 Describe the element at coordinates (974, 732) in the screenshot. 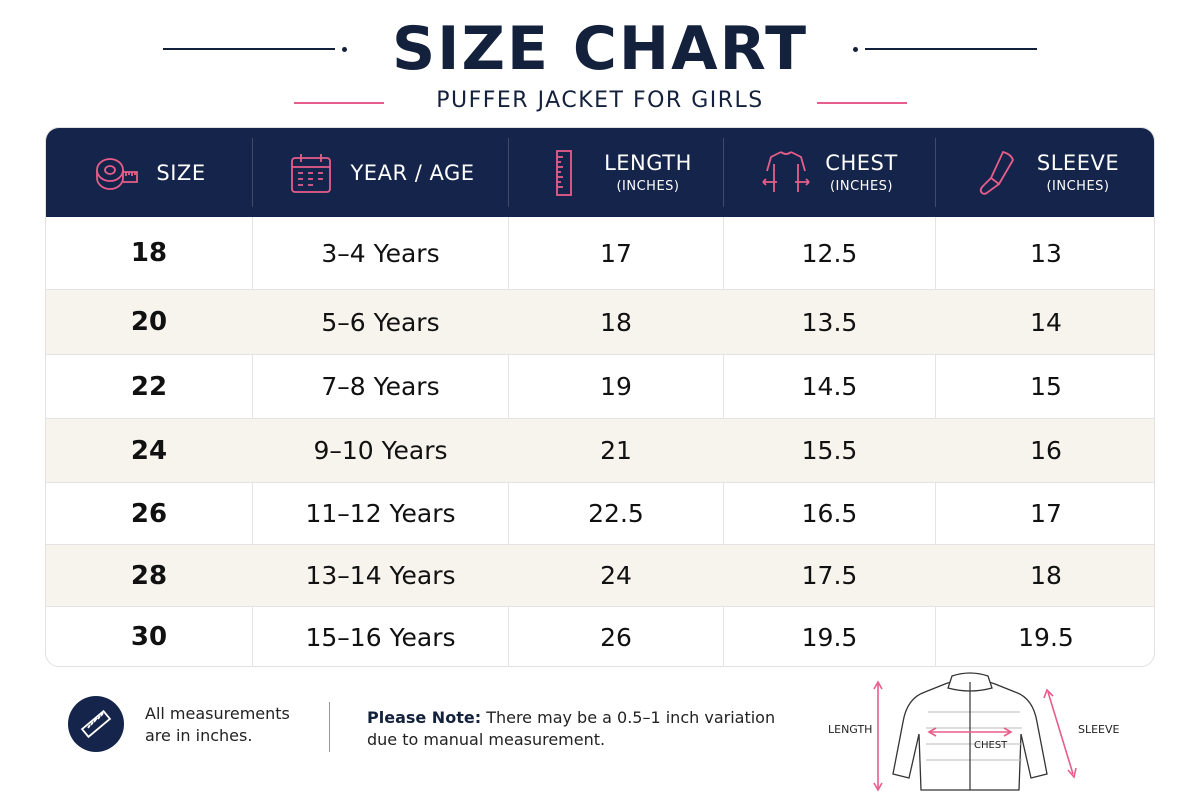

I see `puffer-jacket-icon: LENGTH CHEST SLEEVE` at that location.